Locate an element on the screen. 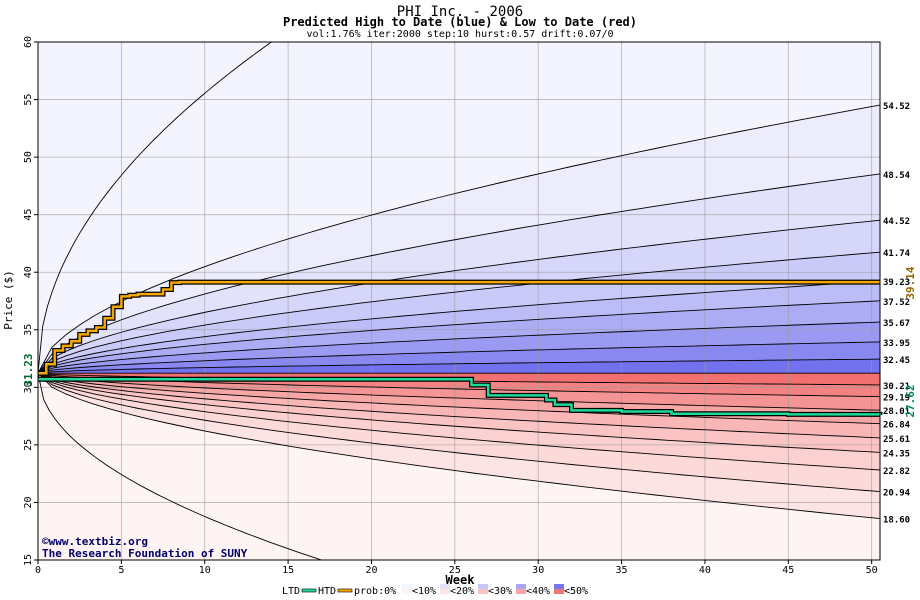 Image resolution: width=920 pixels, height=600 pixels. legend: LTD HTD prob:0% <10% <20% <30% <40% <50% is located at coordinates (435, 590).